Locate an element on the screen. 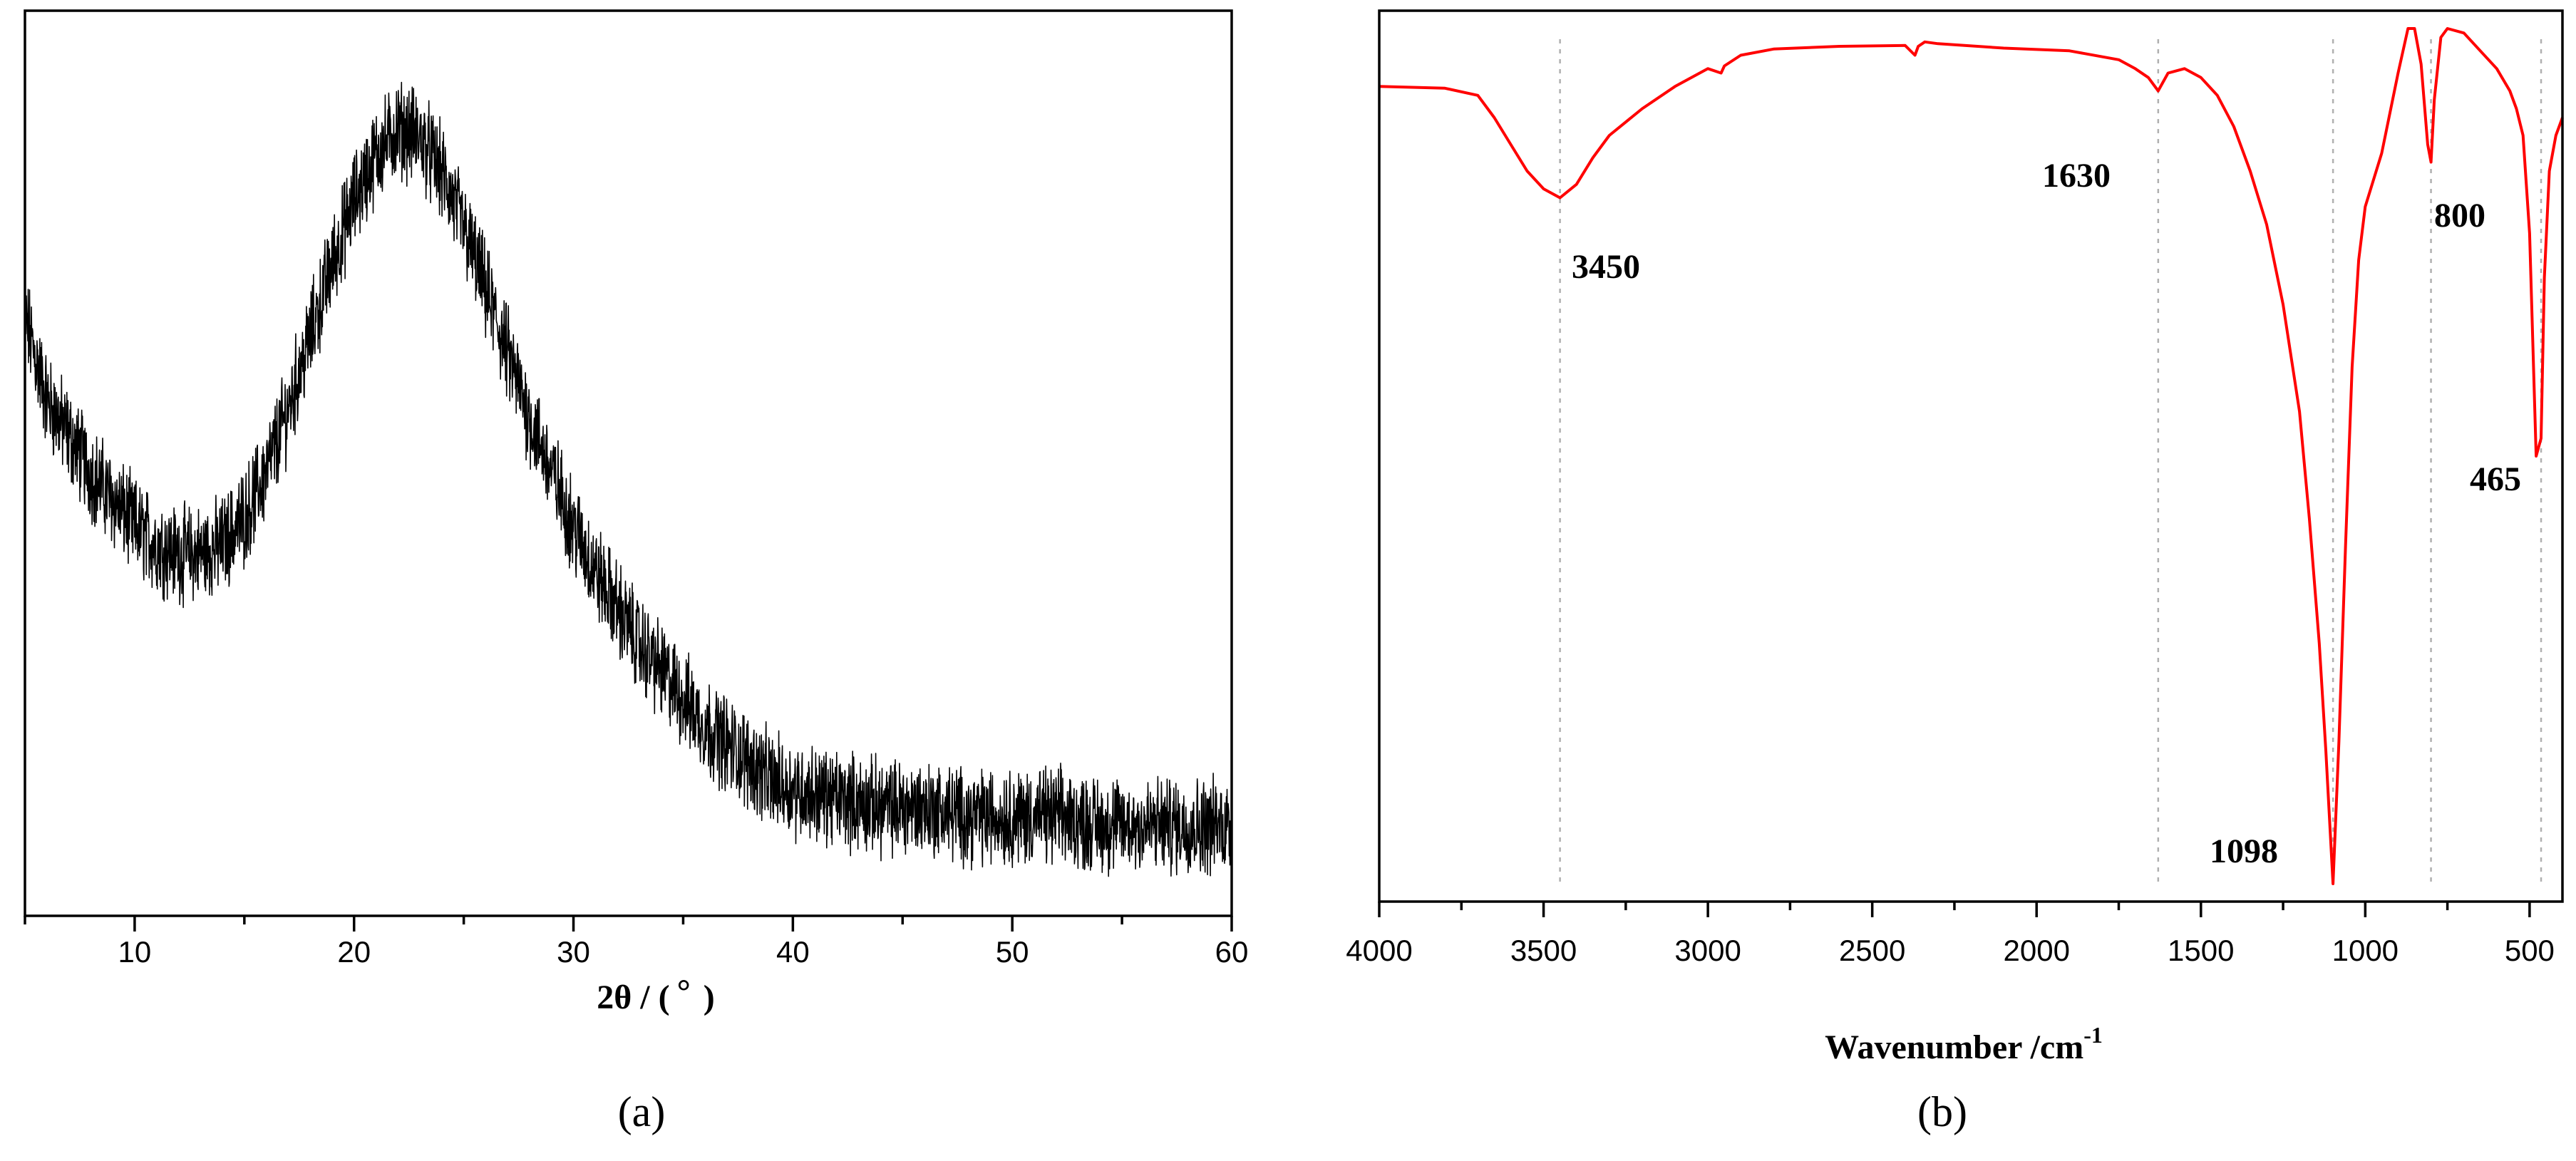 The height and width of the screenshot is (1161, 2576). xrd-x-axis-title: 2θ / (°) is located at coordinates (656, 994).